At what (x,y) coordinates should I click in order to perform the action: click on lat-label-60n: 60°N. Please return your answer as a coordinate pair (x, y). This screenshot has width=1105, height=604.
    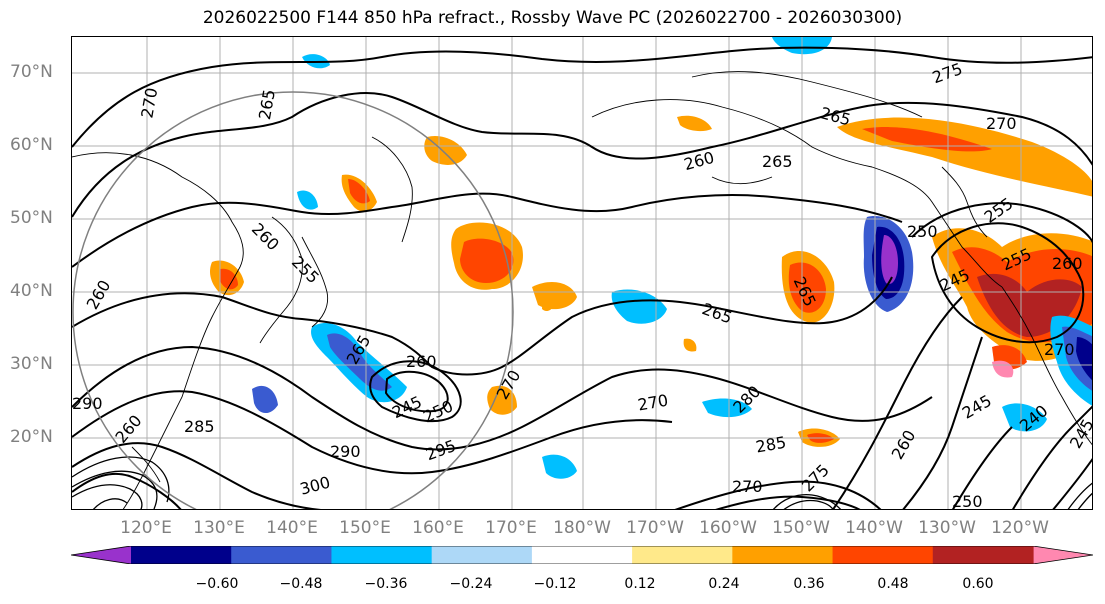
    Looking at the image, I should click on (31, 145).